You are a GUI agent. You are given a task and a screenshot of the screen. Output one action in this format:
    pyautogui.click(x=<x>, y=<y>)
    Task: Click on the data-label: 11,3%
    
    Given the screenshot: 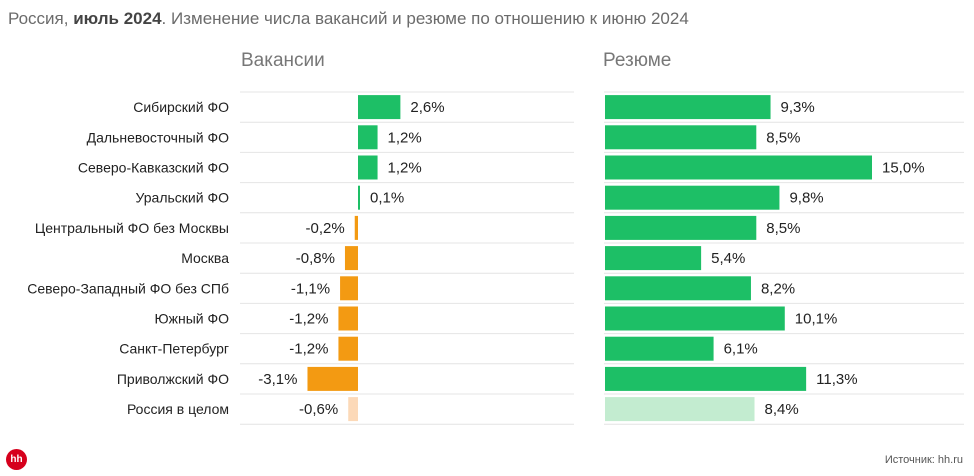 What is the action you would take?
    pyautogui.click(x=836, y=379)
    